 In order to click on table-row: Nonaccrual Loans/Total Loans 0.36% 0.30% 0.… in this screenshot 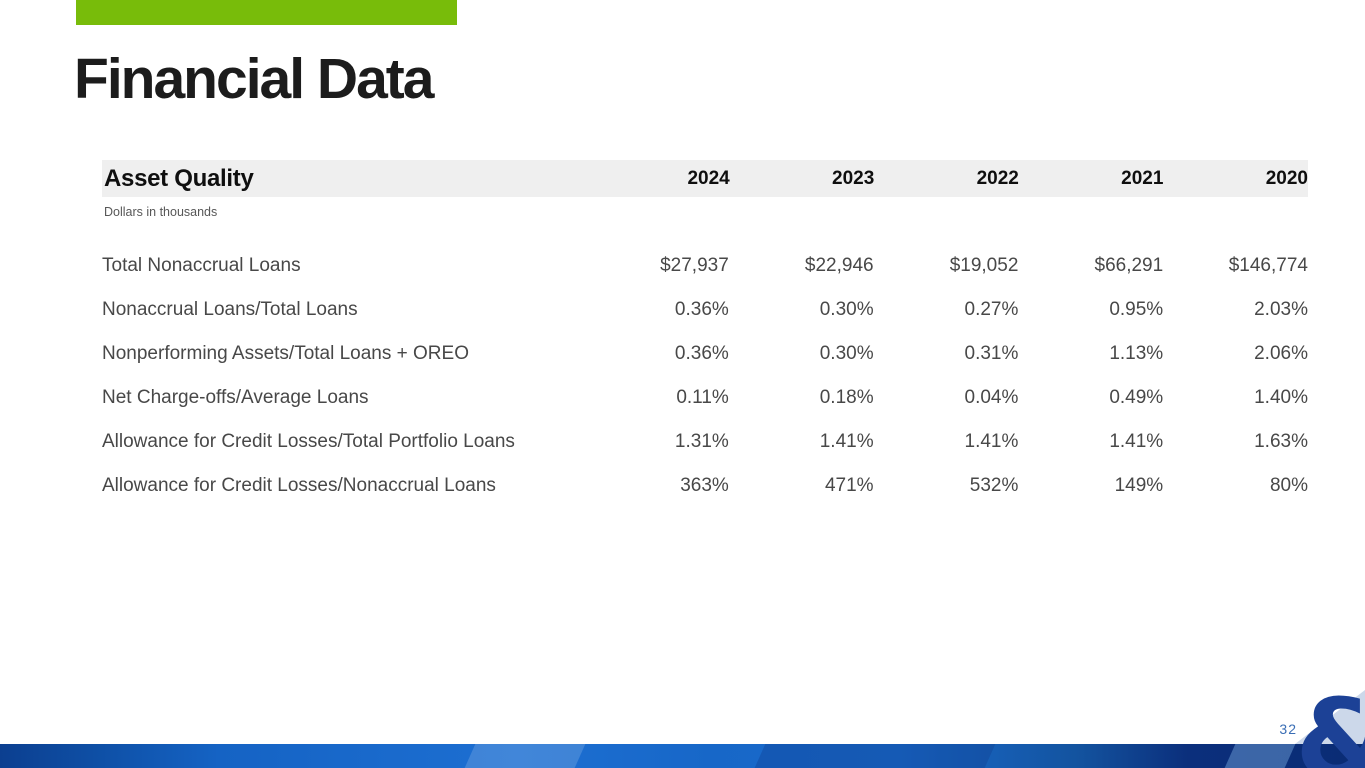, I will do `click(705, 310)`.